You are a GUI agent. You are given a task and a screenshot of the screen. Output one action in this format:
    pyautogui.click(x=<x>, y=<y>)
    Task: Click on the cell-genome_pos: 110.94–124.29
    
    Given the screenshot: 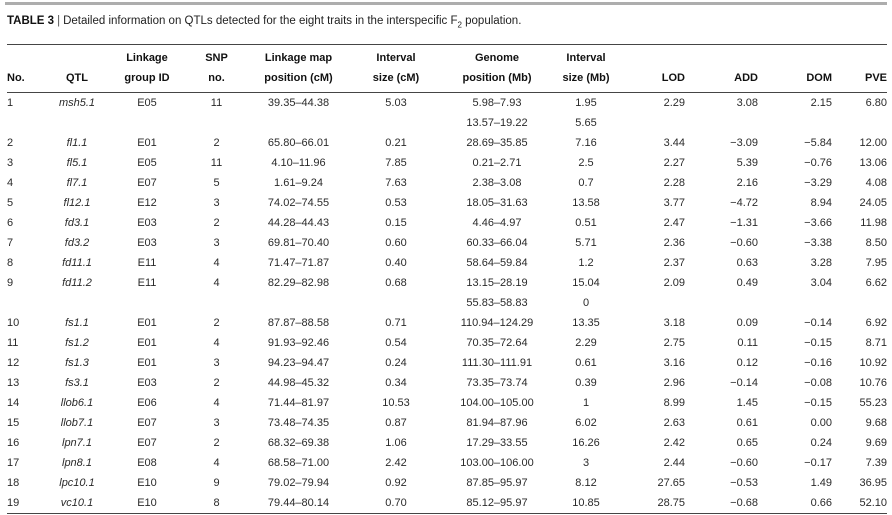 What is the action you would take?
    pyautogui.click(x=497, y=323)
    